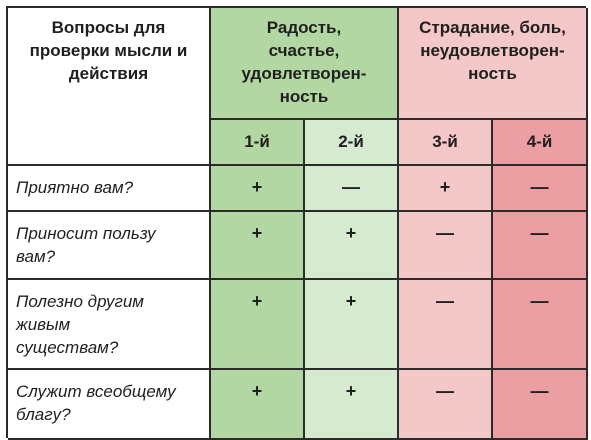 This screenshot has width=591, height=440. What do you see at coordinates (446, 246) in the screenshot?
I see `mark-row2-col3: —` at bounding box center [446, 246].